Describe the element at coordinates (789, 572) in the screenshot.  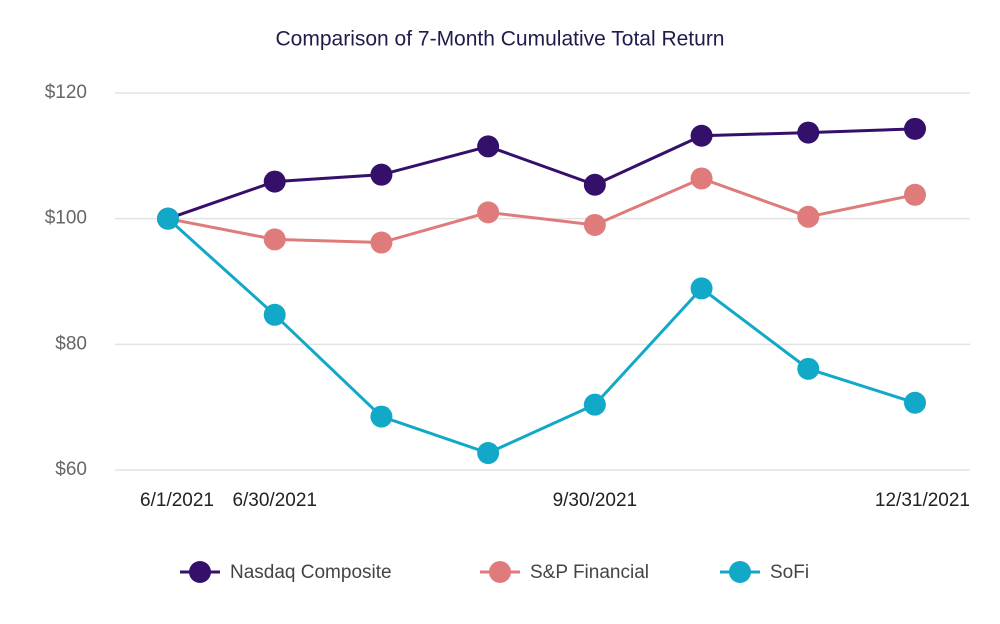
I see `legend-label: SoFi` at that location.